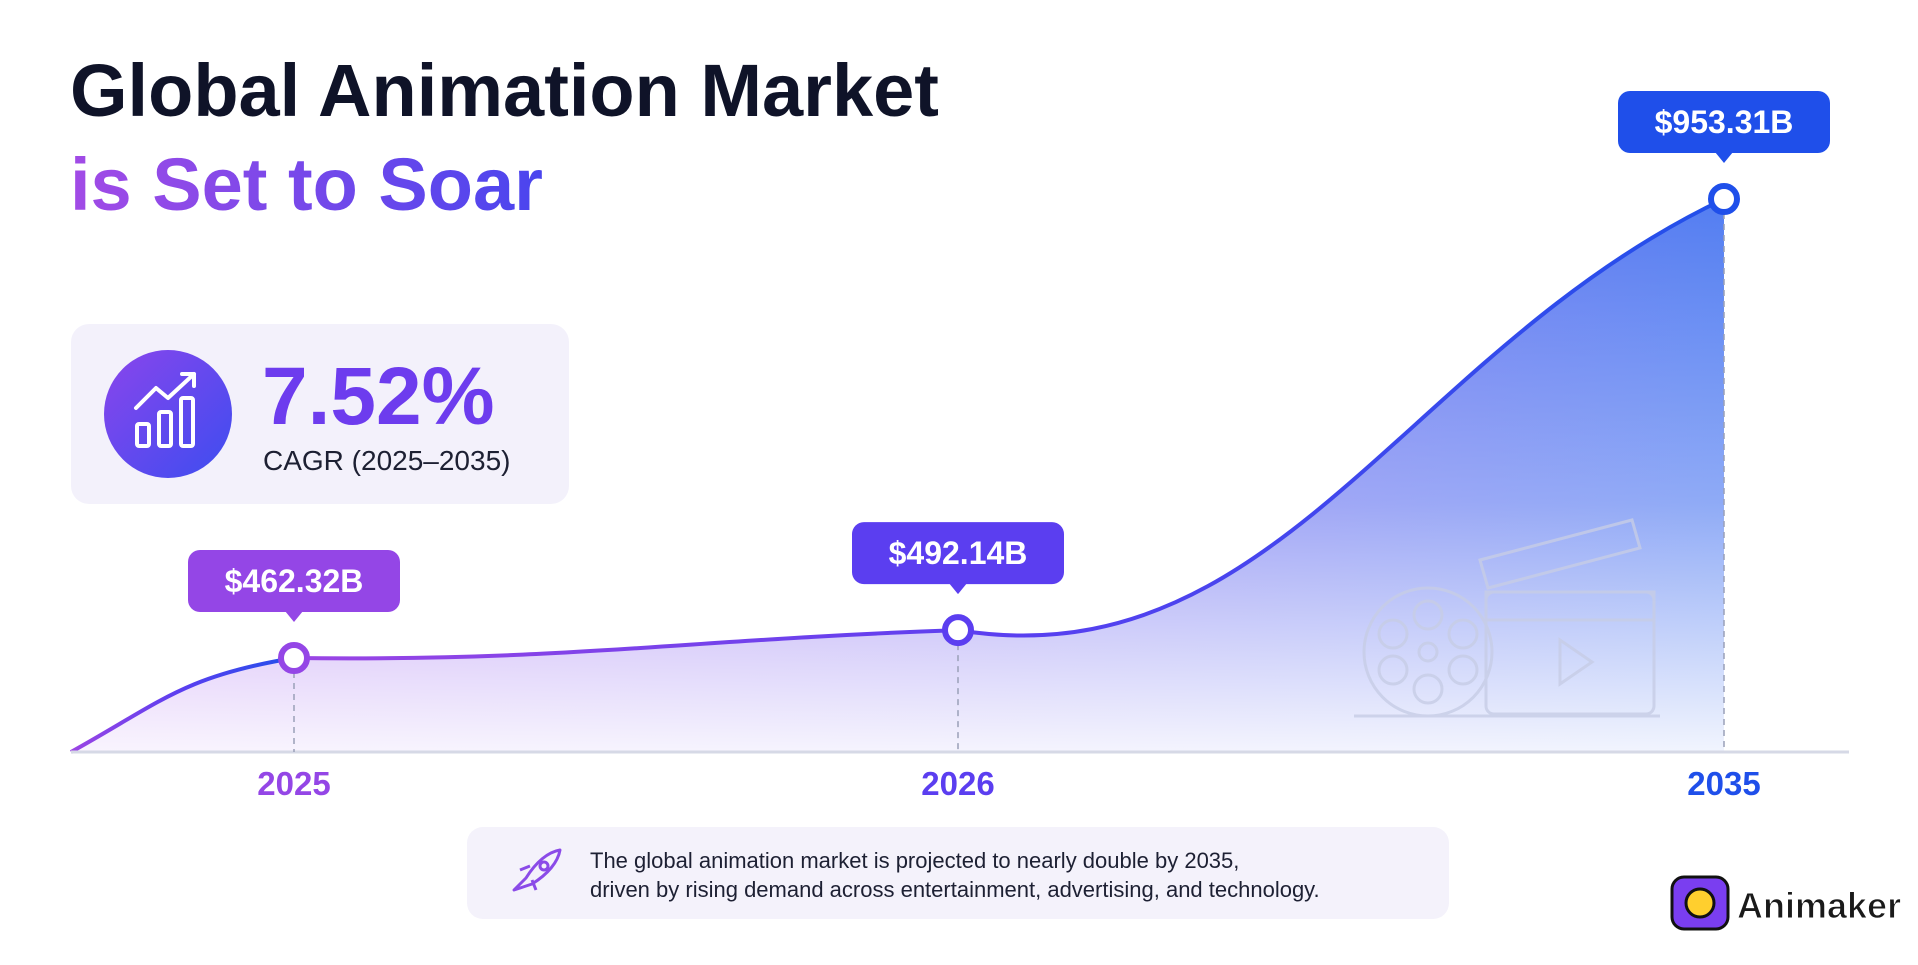 This screenshot has width=1918, height=965. Describe the element at coordinates (504, 90) in the screenshot. I see `chart-title: Global Animation Market` at that location.